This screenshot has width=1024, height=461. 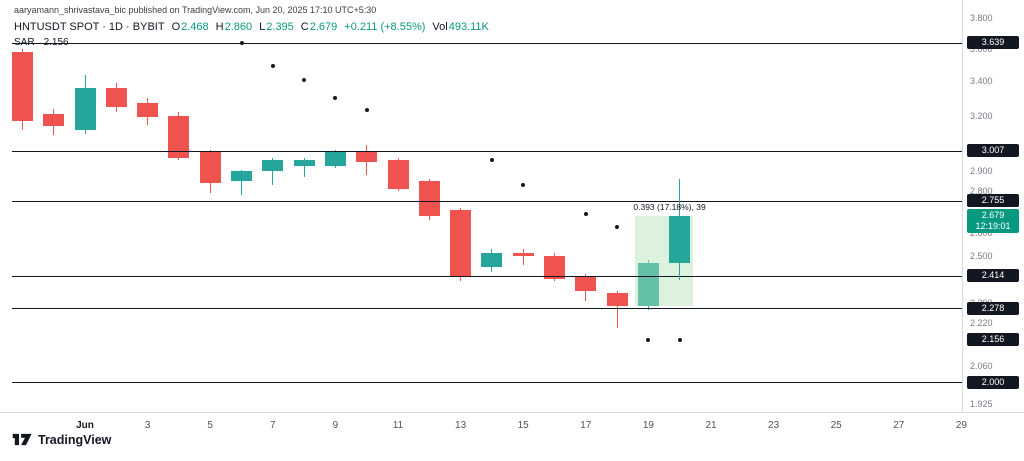 What do you see at coordinates (512, 436) in the screenshot?
I see `time-axis: Jun 3 5 7 9 11 13 15 17 19 21 23 25 27 29` at bounding box center [512, 436].